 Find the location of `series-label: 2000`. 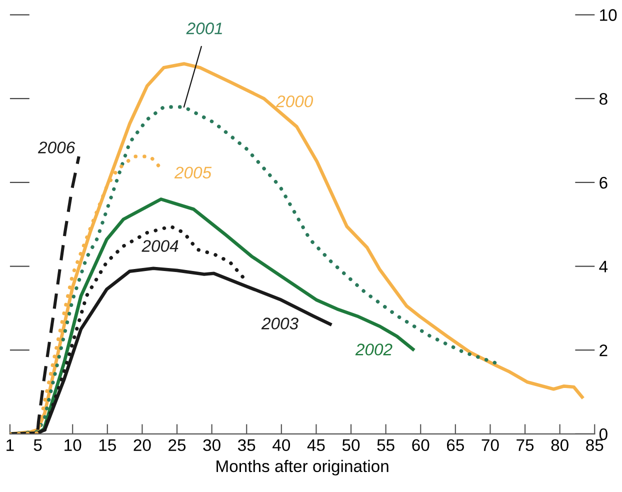

series-label: 2000 is located at coordinates (295, 101).